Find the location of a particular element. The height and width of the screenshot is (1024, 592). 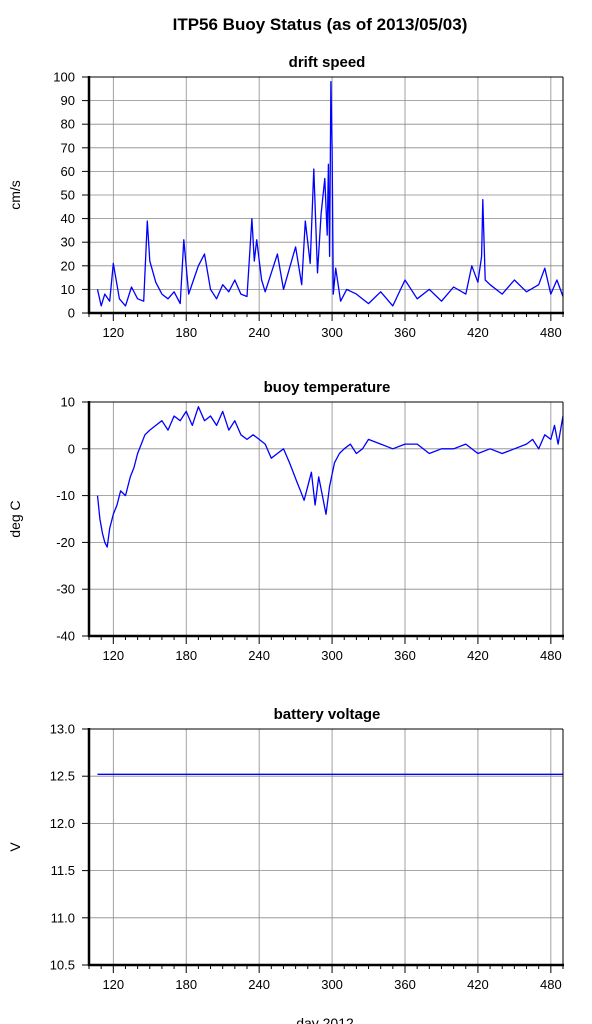

drift-speed-x-tick-label: 420 is located at coordinates (478, 332).